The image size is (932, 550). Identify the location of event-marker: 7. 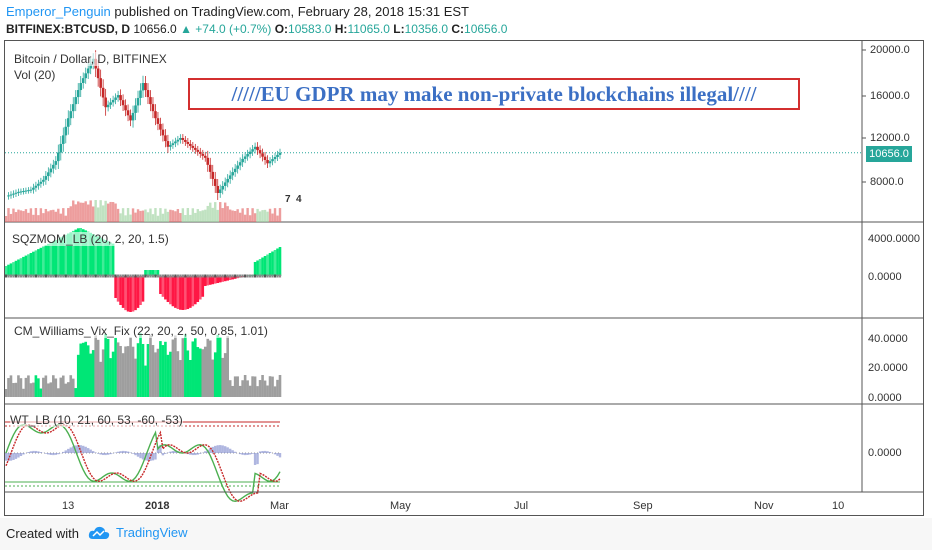
(288, 199).